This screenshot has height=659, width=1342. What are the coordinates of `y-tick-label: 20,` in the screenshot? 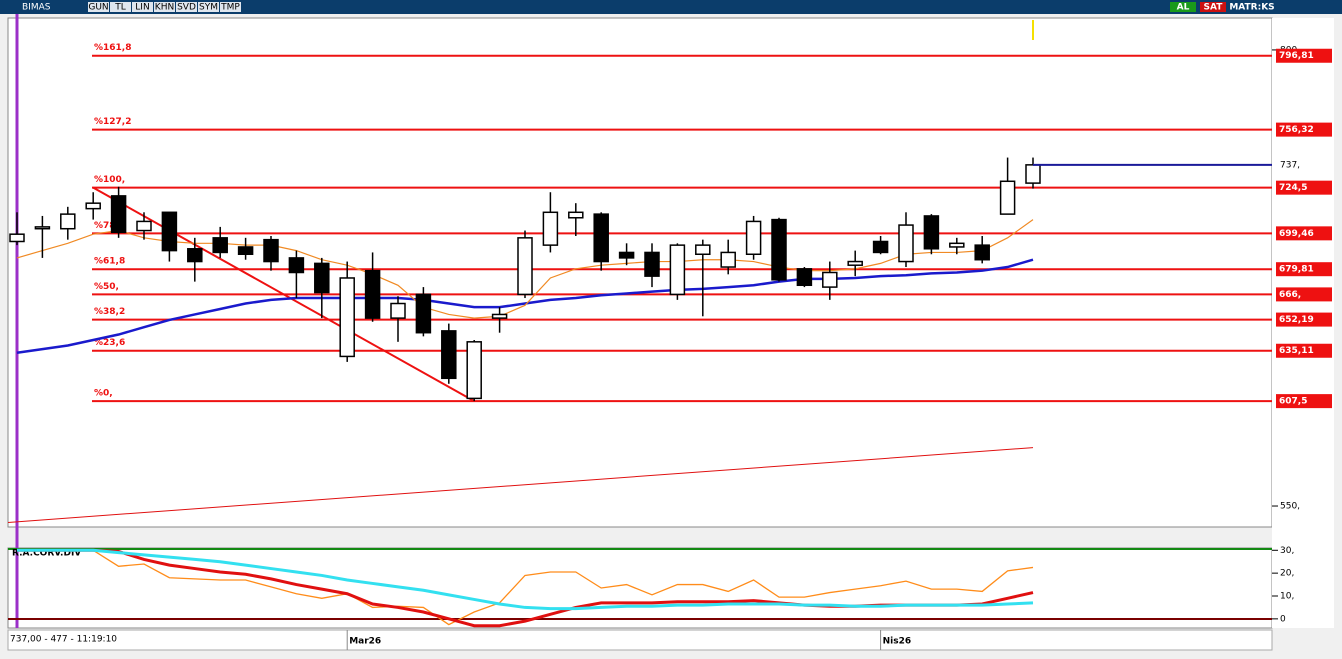 It's located at (1287, 574).